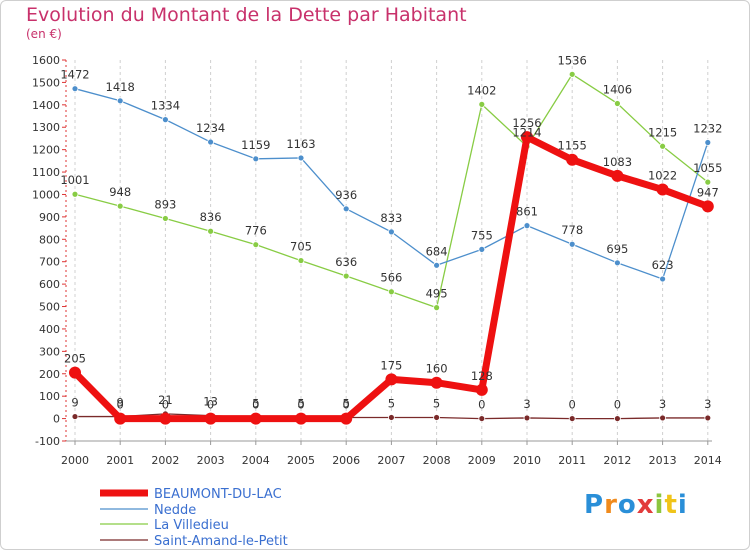  Describe the element at coordinates (662, 132) in the screenshot. I see `data-label-2: 1215` at that location.